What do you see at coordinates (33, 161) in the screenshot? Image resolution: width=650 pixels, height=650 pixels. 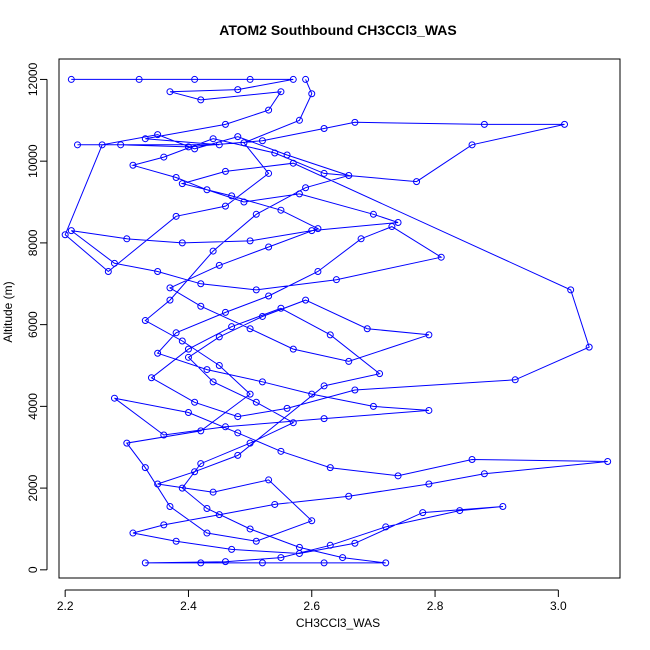 I see `y-tick-label: 10000` at bounding box center [33, 161].